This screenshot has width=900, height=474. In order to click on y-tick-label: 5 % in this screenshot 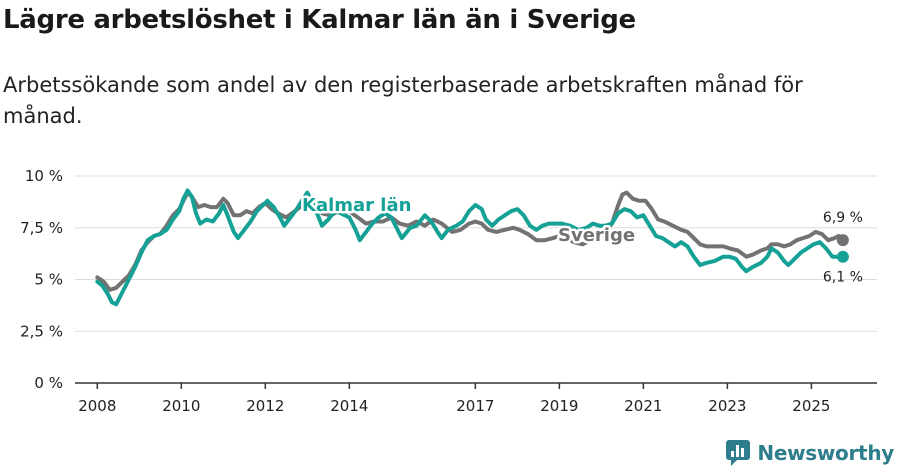, I will do `click(48, 280)`.